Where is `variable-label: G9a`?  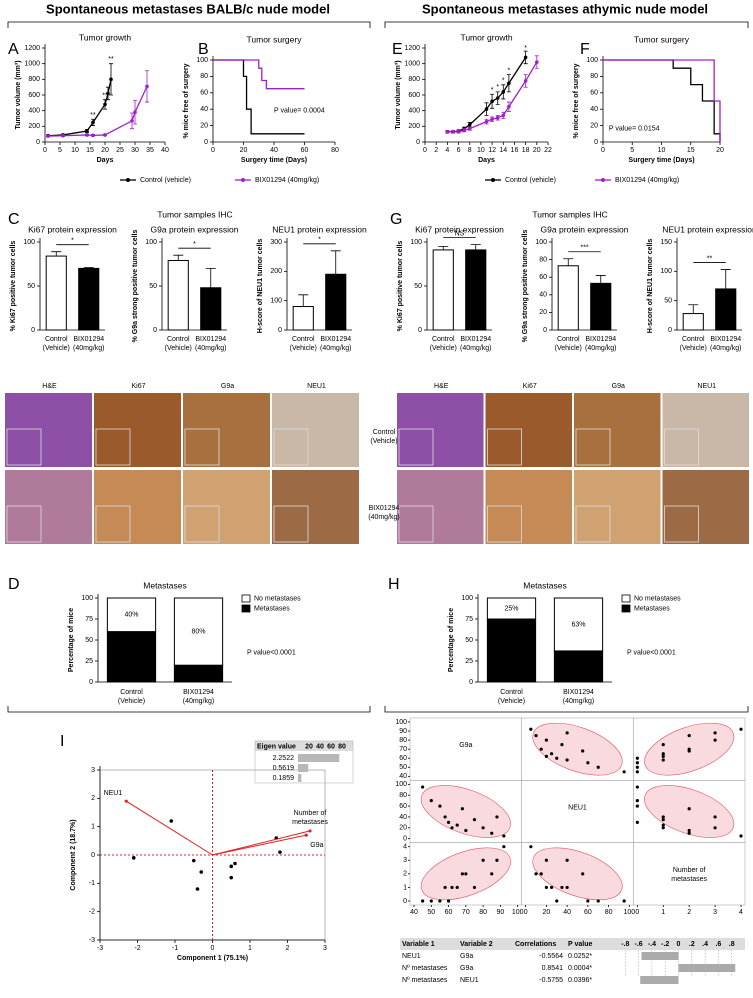
variable-label: G9a is located at coordinates (465, 745).